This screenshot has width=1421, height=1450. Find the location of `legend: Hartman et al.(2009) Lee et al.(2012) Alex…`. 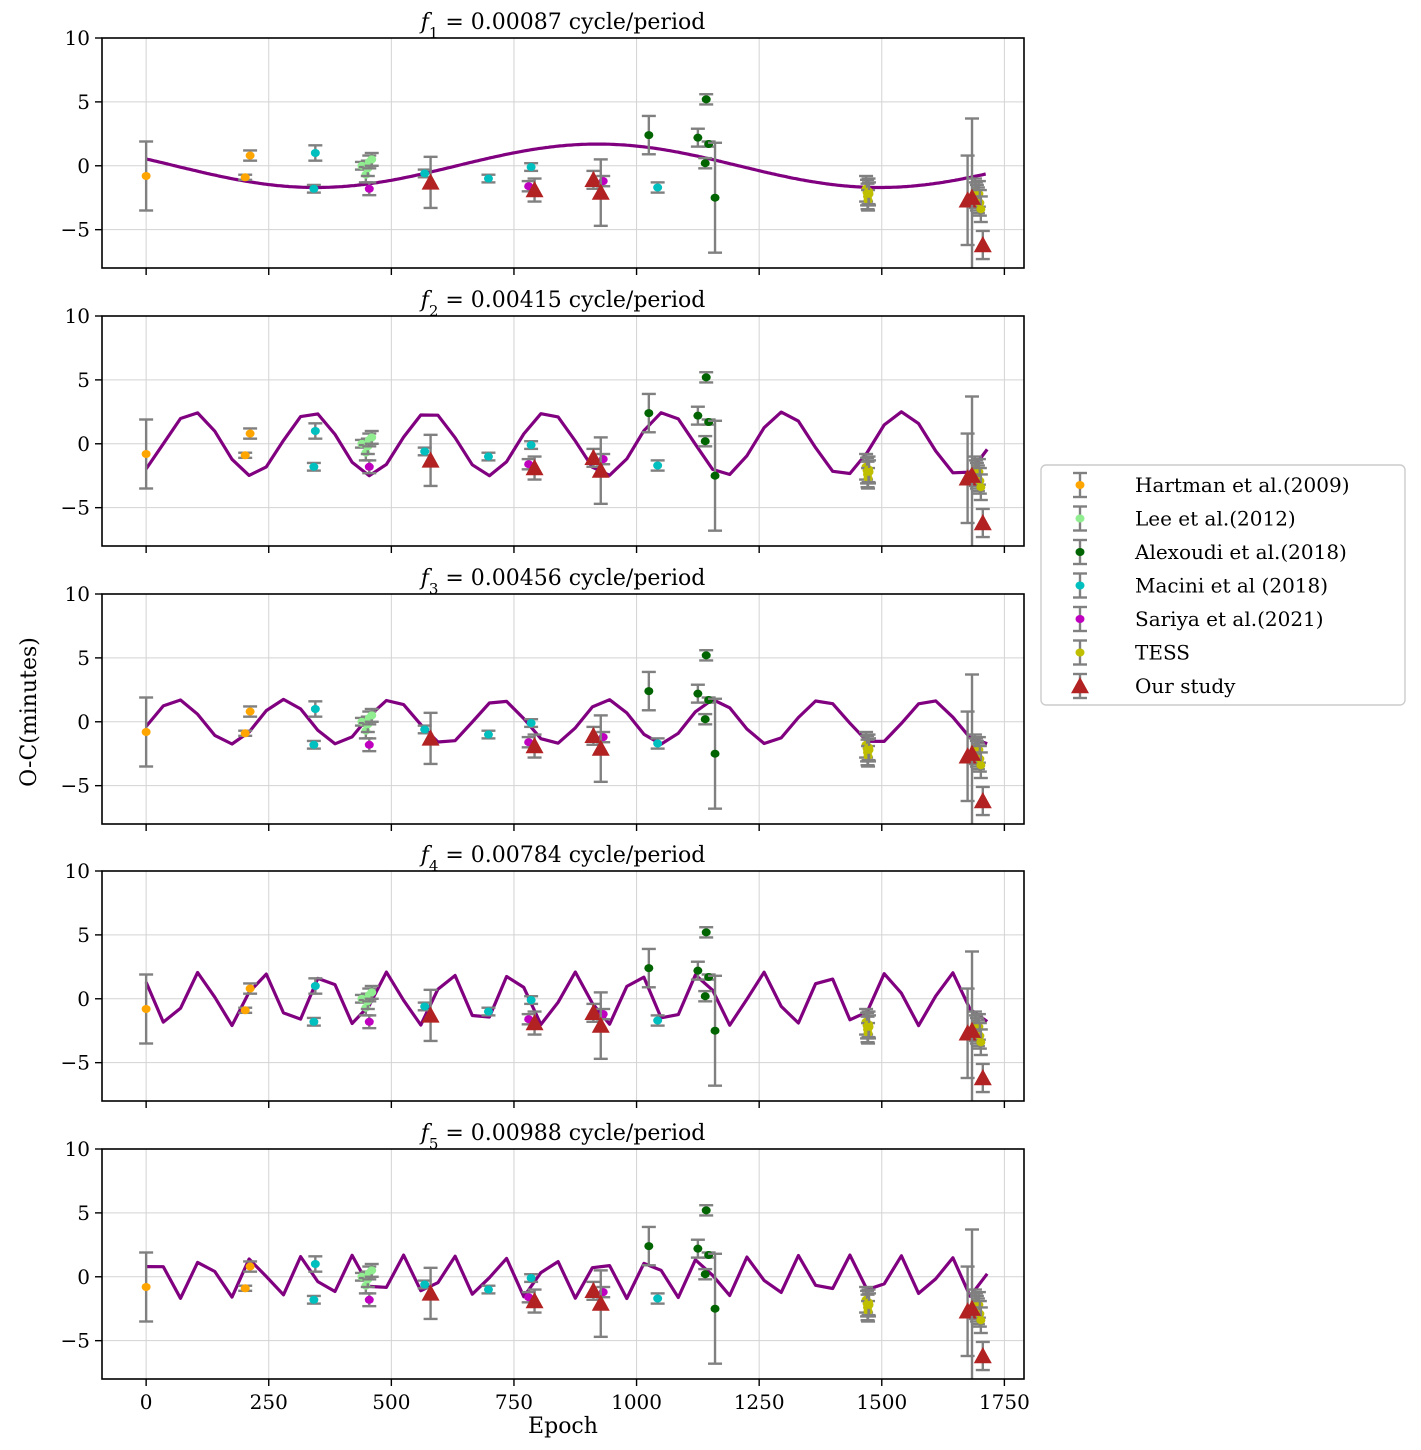

legend: Hartman et al.(2009) Lee et al.(2012) Alex… is located at coordinates (1223, 585).